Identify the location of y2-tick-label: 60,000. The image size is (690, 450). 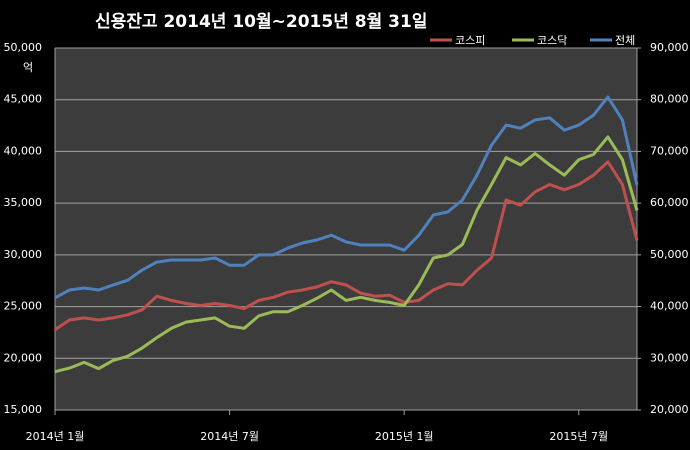
(669, 202).